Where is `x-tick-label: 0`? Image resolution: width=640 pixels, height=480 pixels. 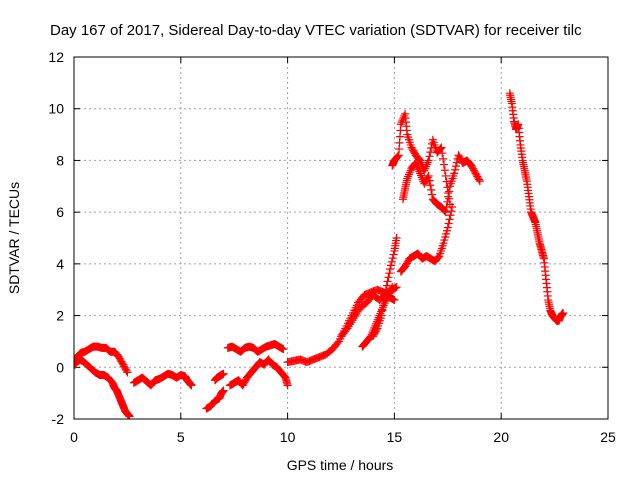 x-tick-label: 0 is located at coordinates (74, 437).